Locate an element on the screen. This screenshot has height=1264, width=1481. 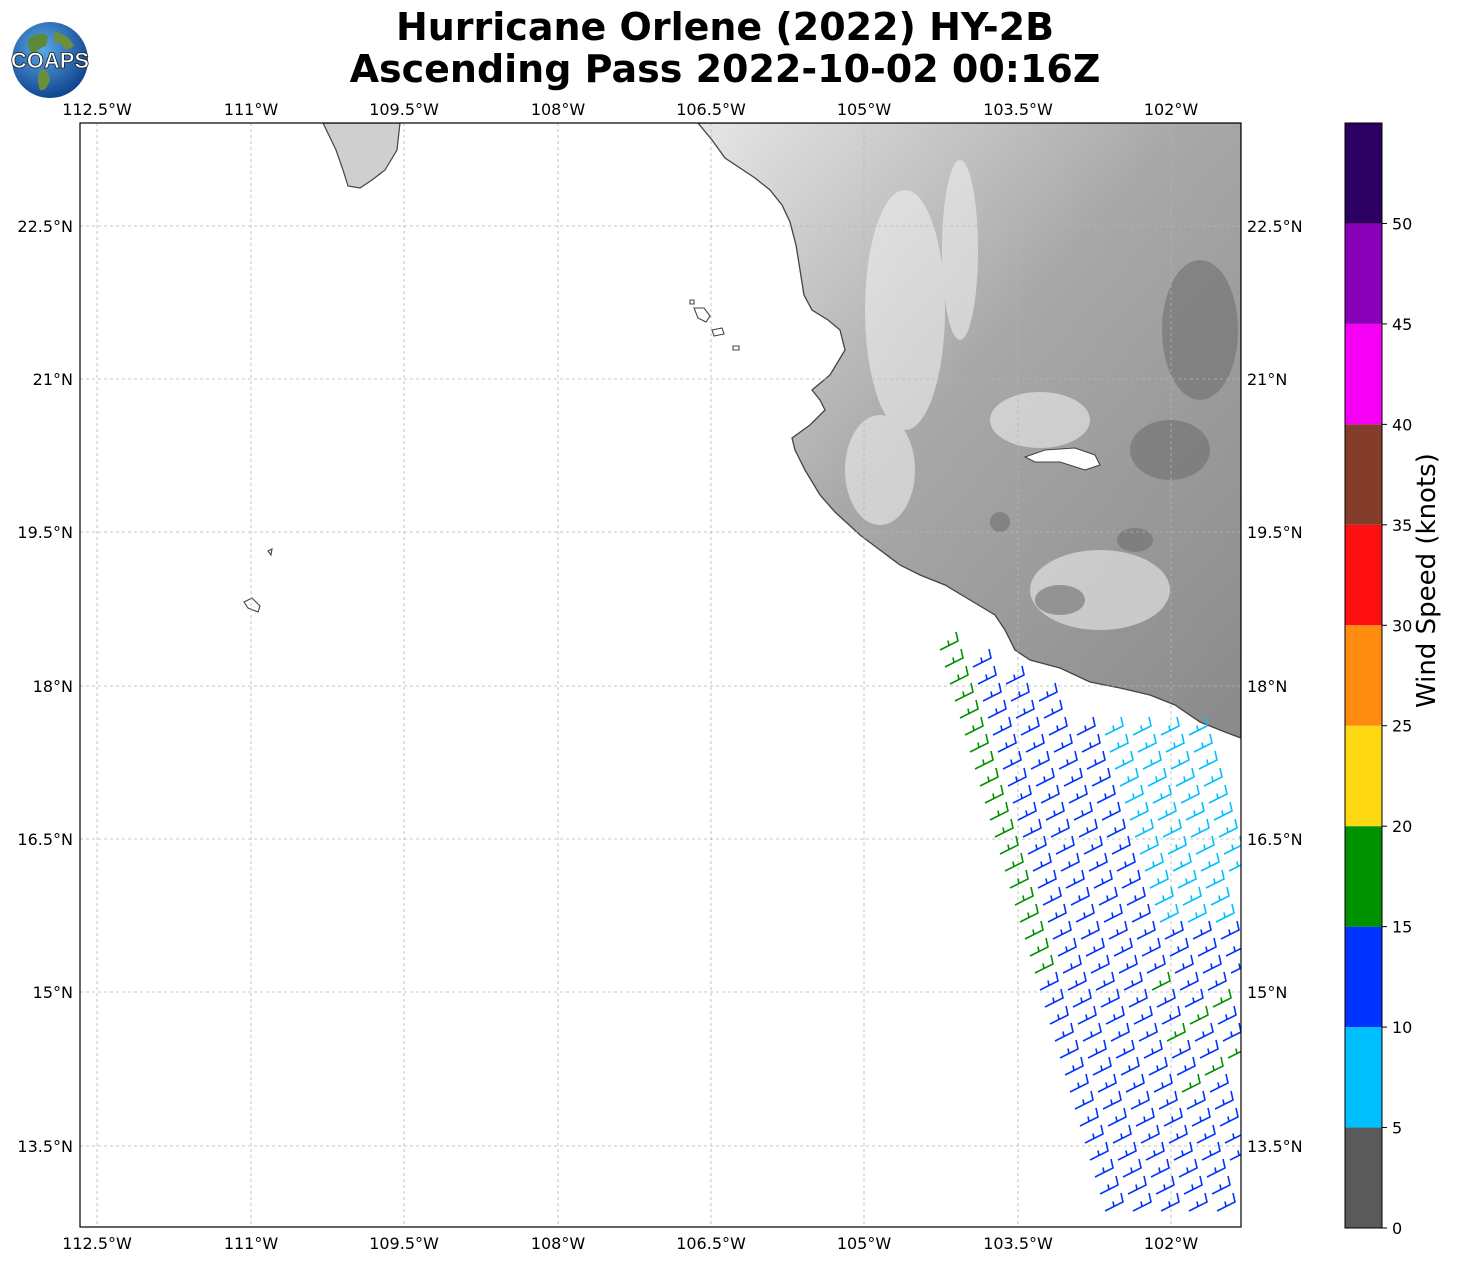
lon-tick-bottom: 103.5°W is located at coordinates (1018, 1243).